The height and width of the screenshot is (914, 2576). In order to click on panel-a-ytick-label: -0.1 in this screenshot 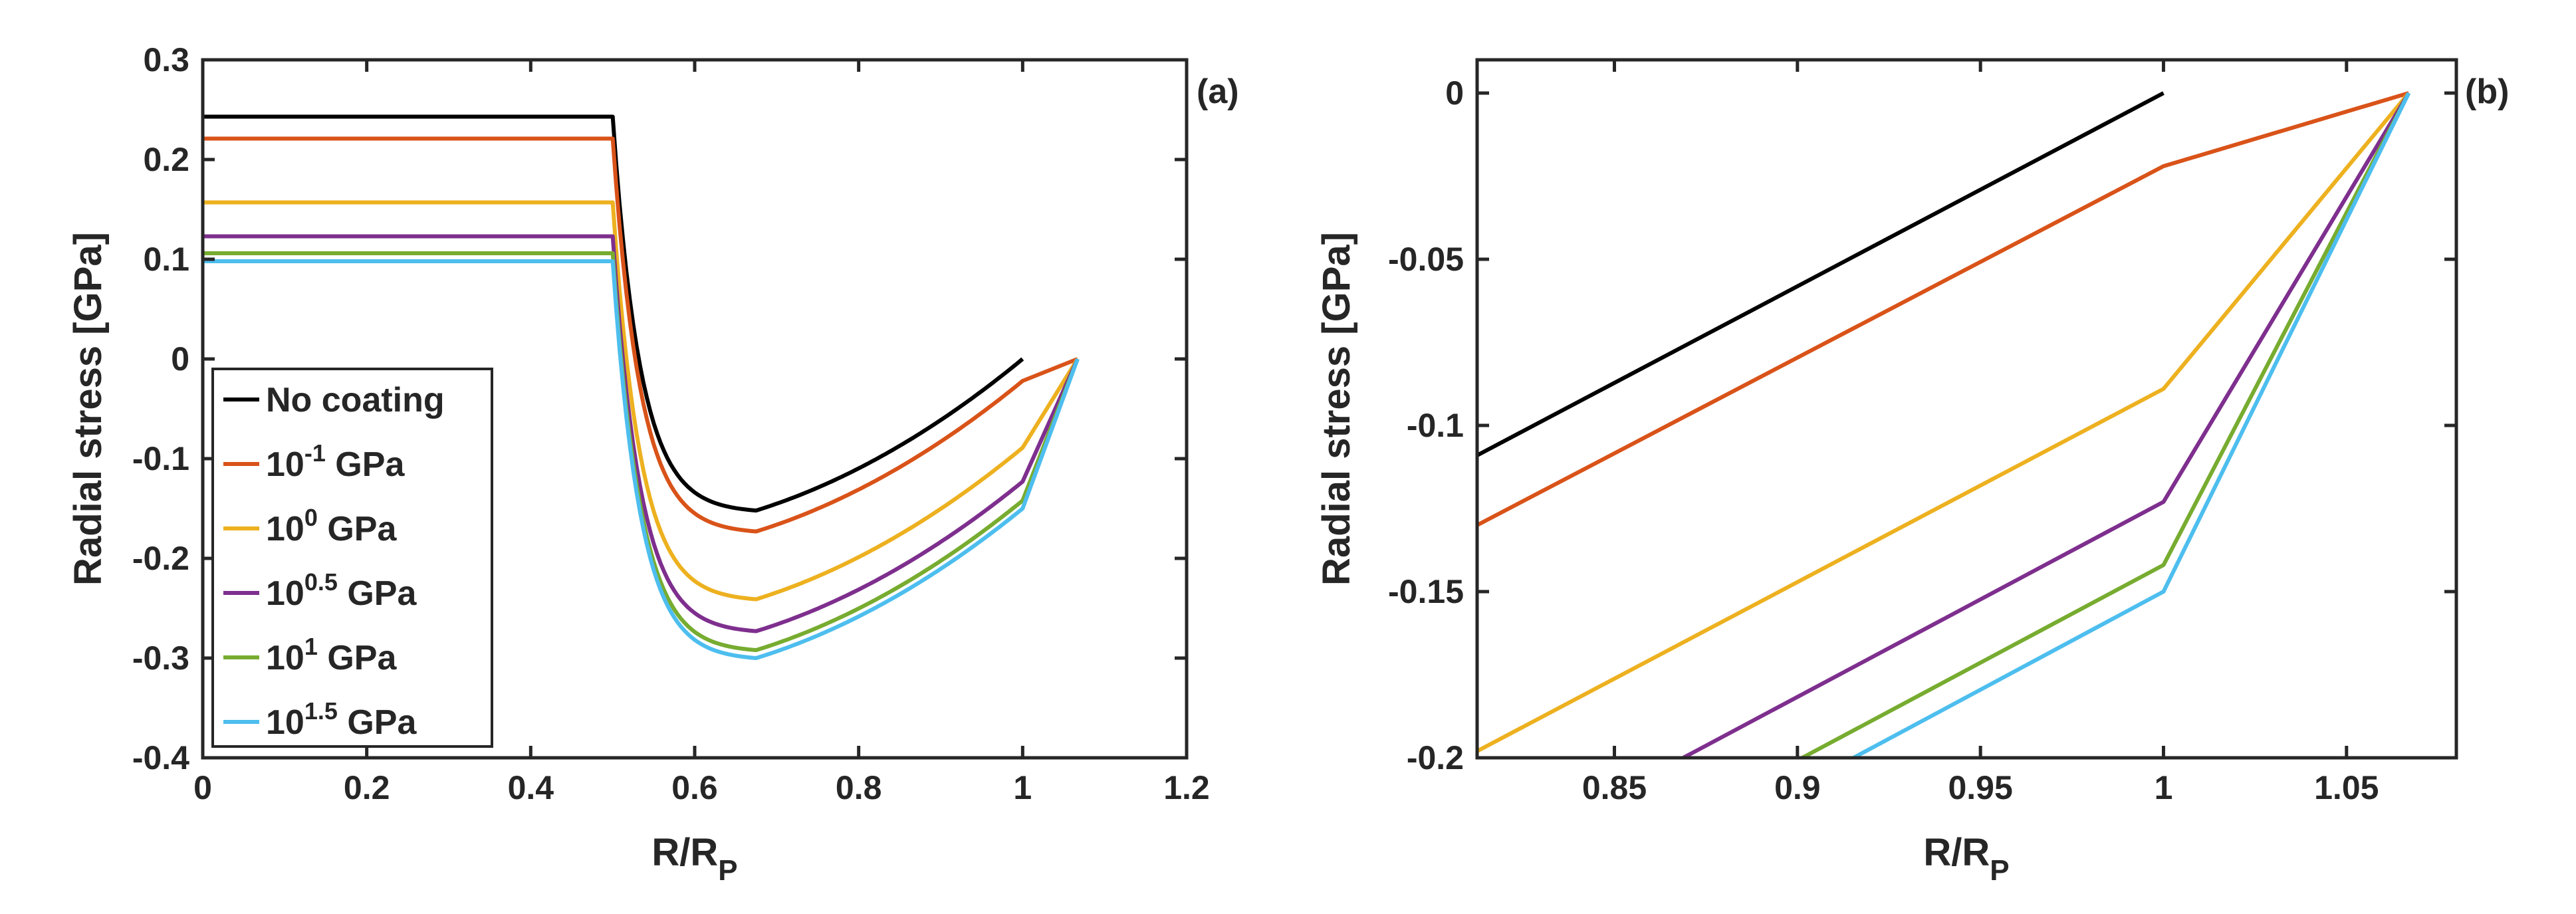, I will do `click(160, 458)`.